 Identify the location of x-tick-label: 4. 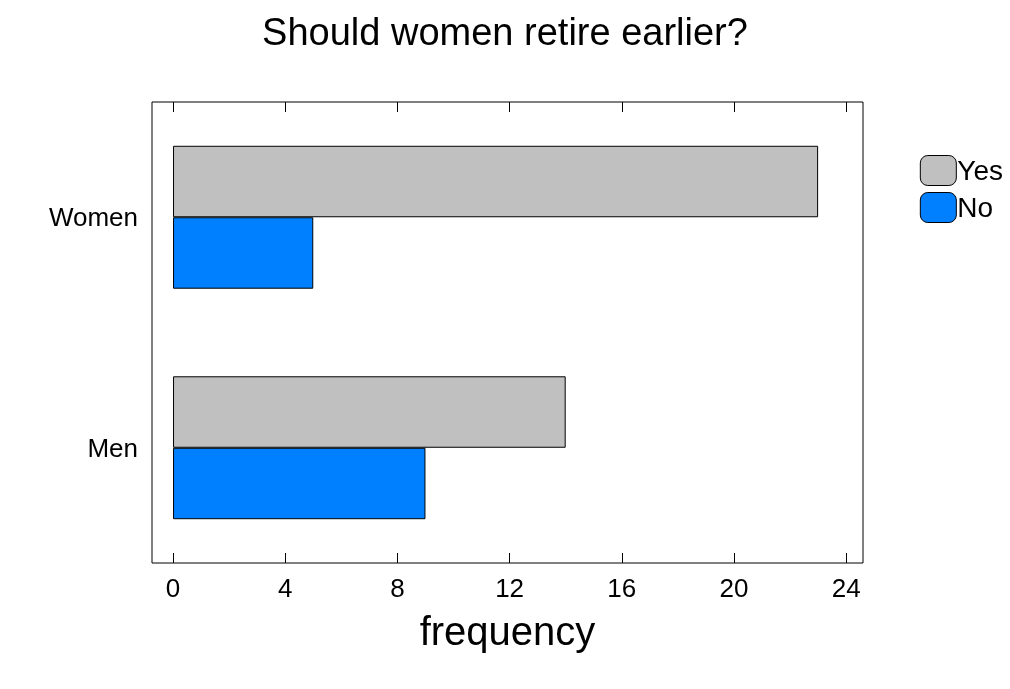
(285, 588).